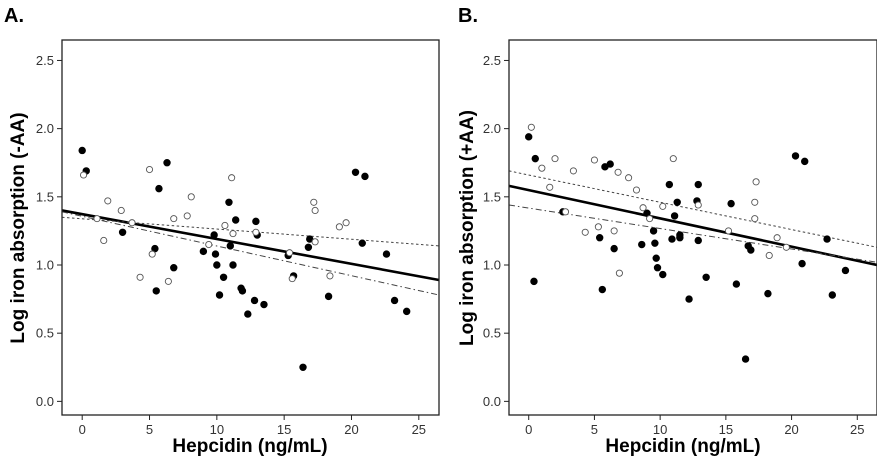 This screenshot has height=464, width=877. I want to click on panel-a-x-tick-label: 10, so click(217, 429).